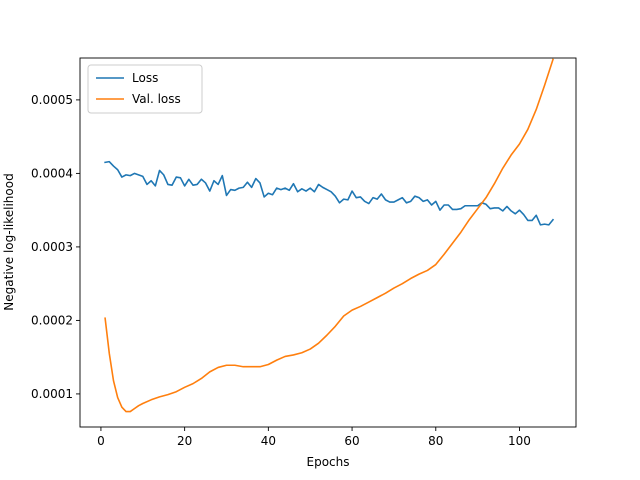  I want to click on y-axis-label: Negative log-likelihood, so click(9, 241).